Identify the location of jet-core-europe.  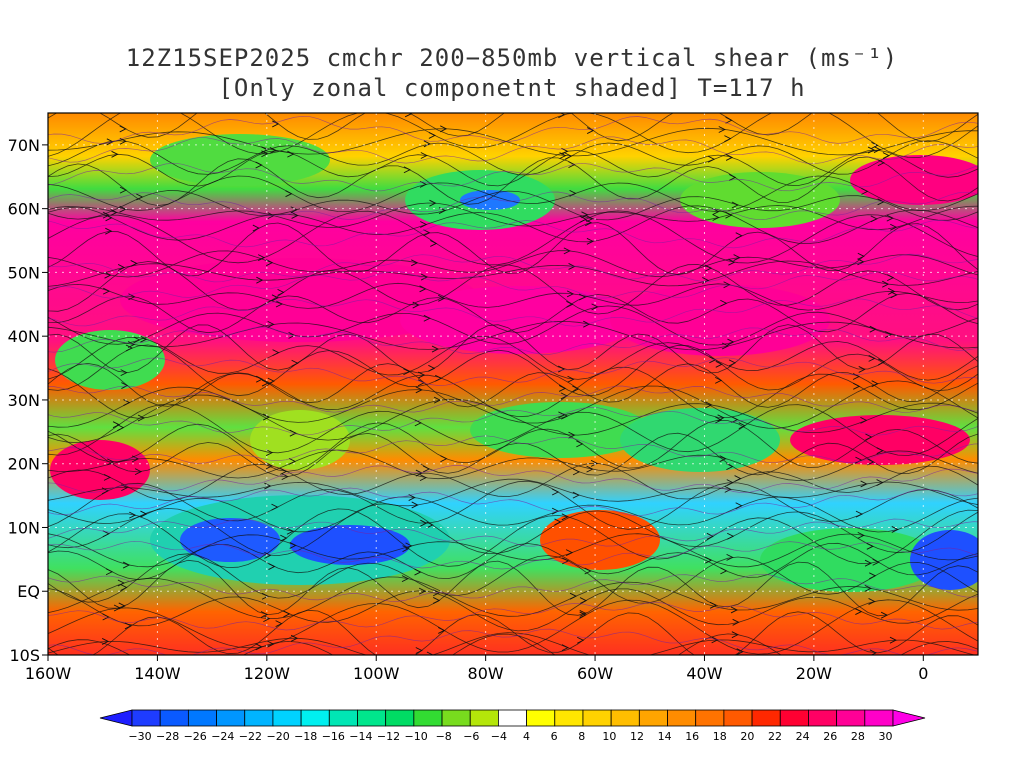
(914, 180).